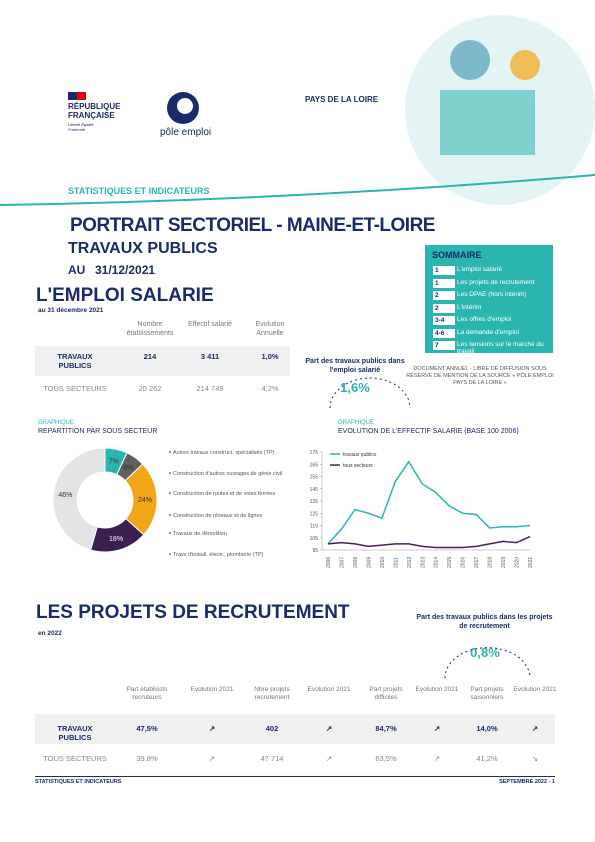 The image size is (595, 842). Describe the element at coordinates (125, 270) in the screenshot. I see `date: 31/12/2021` at that location.